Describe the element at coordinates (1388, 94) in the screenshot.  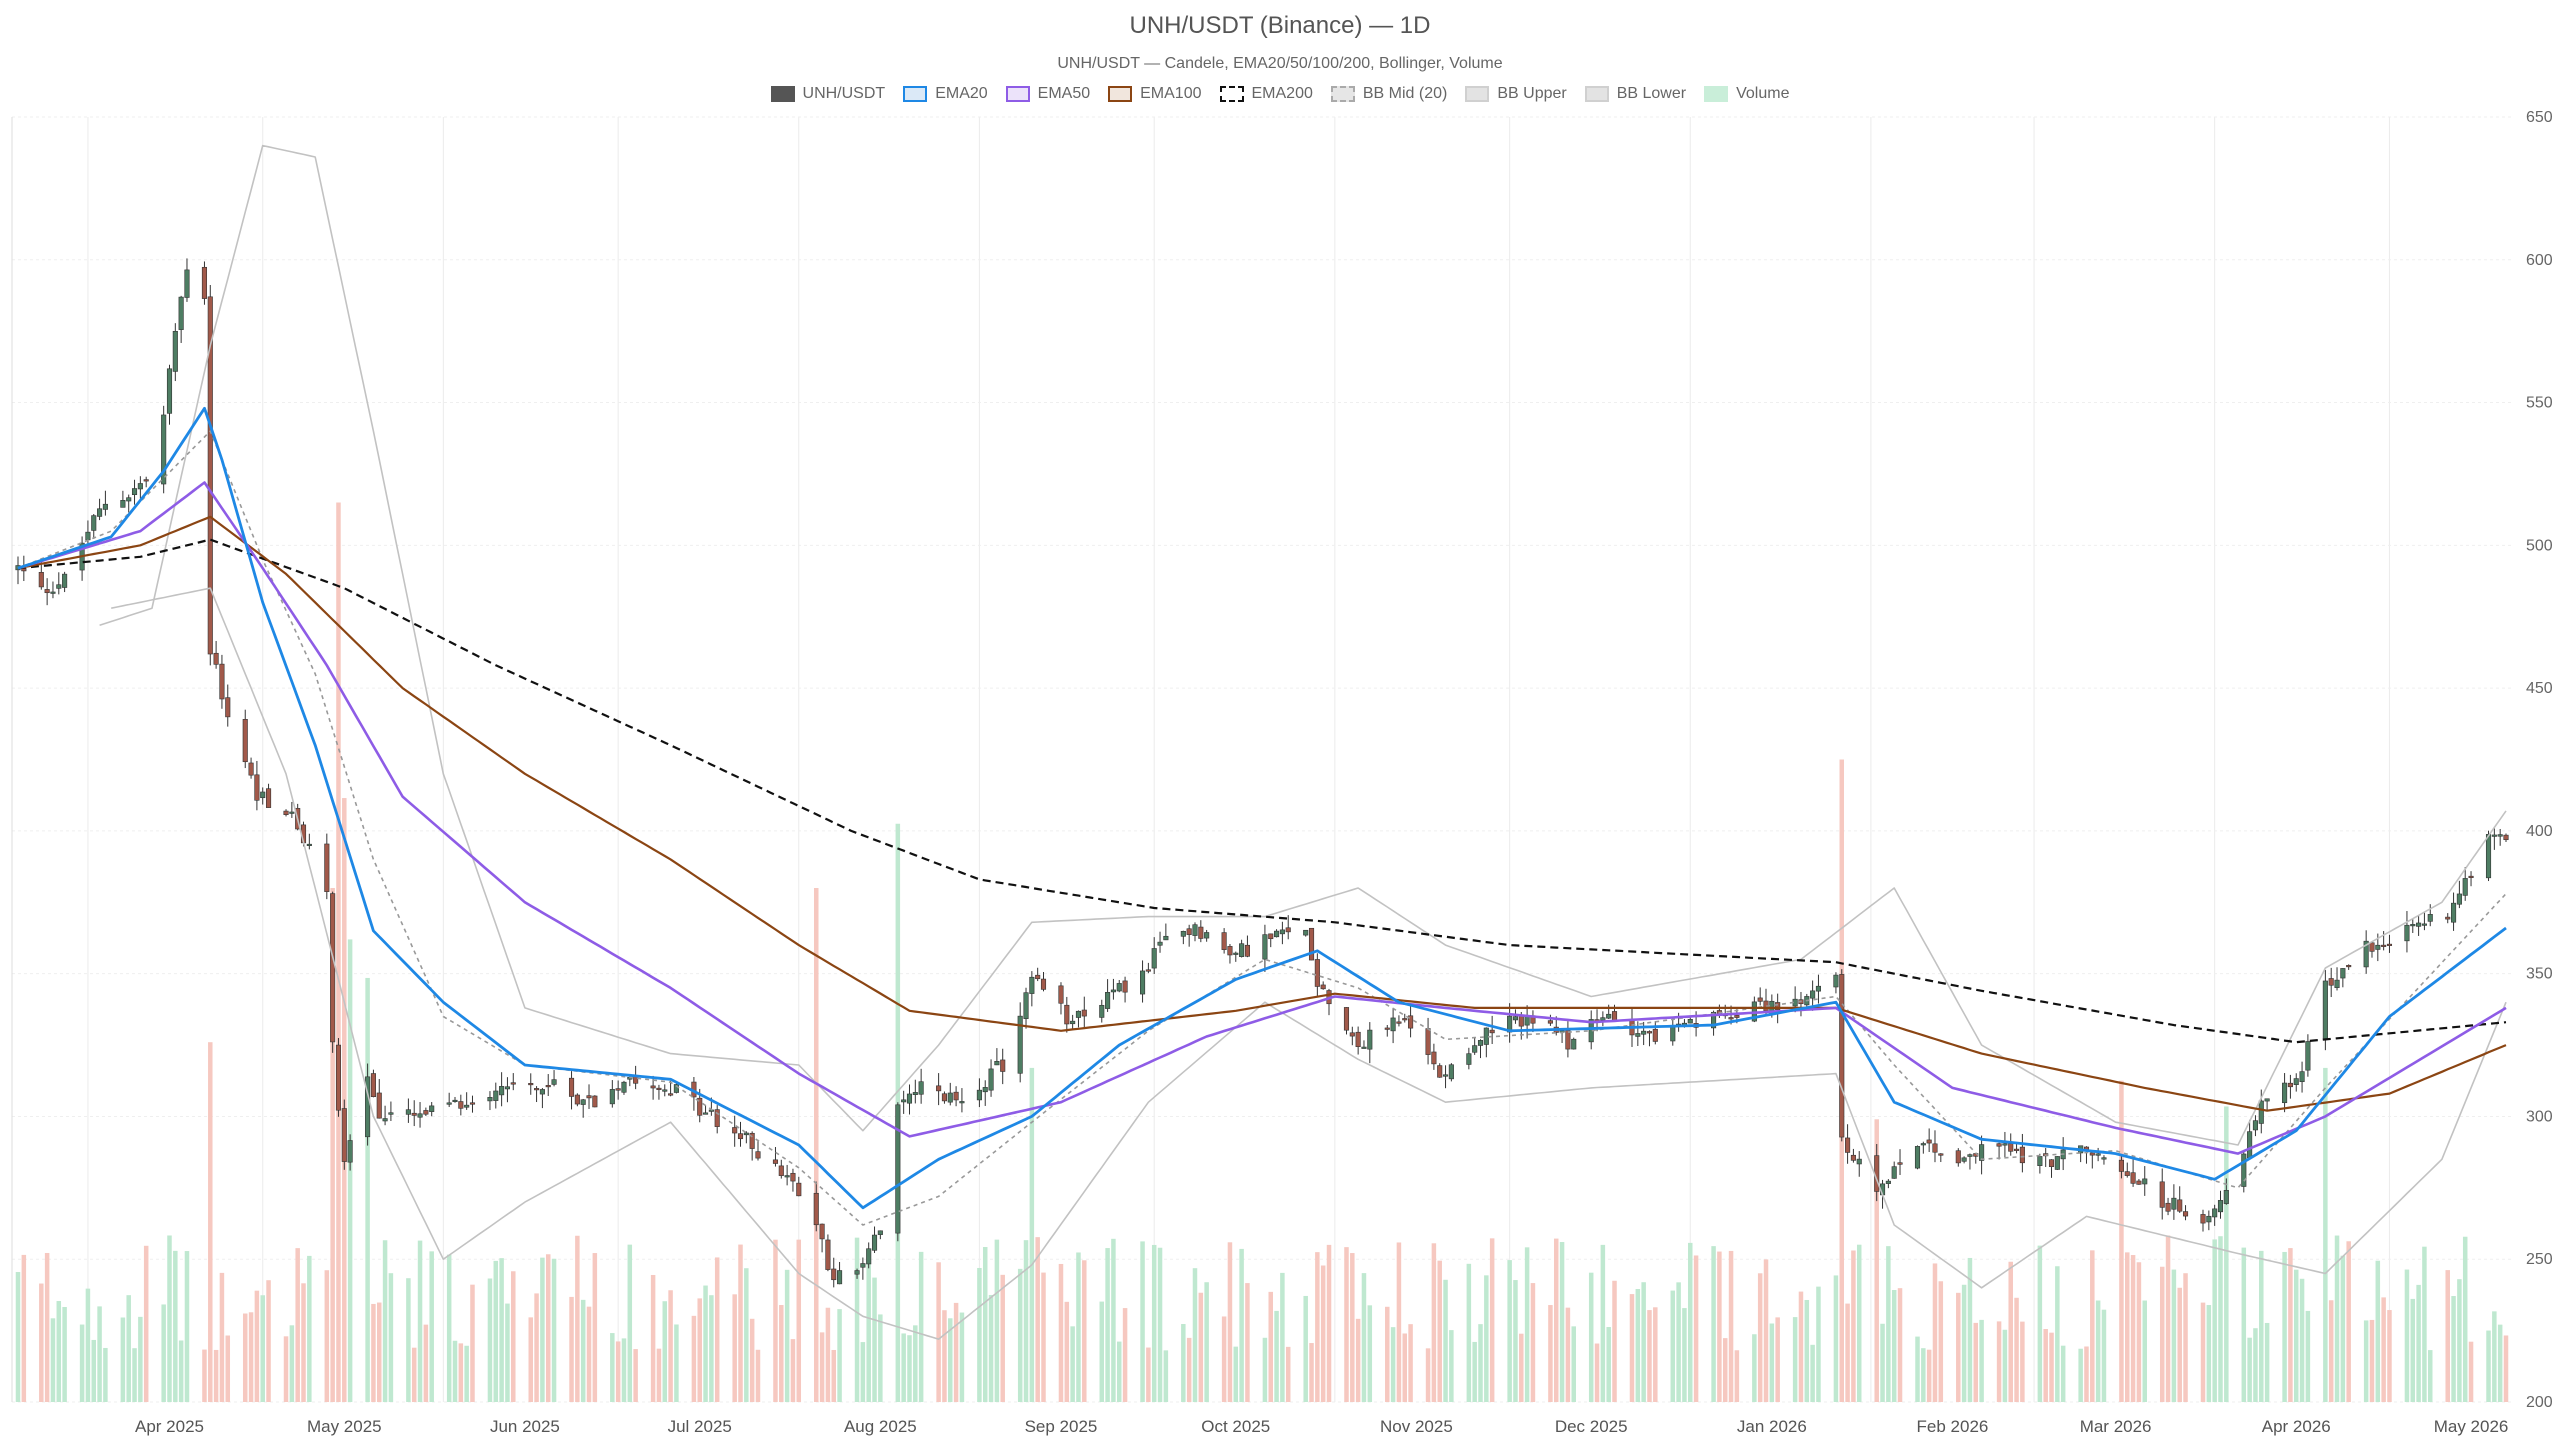
I see `legend-item-bbmid: BB Mid (20)` at that location.